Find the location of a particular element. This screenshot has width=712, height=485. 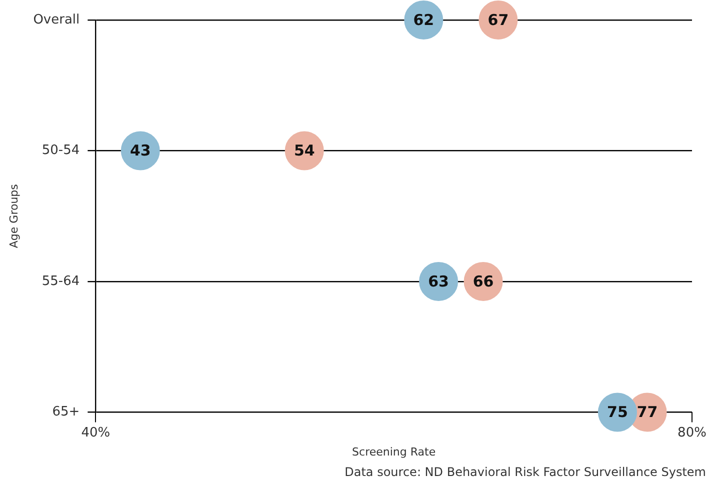

y-tick-label: Overall is located at coordinates (56, 20).